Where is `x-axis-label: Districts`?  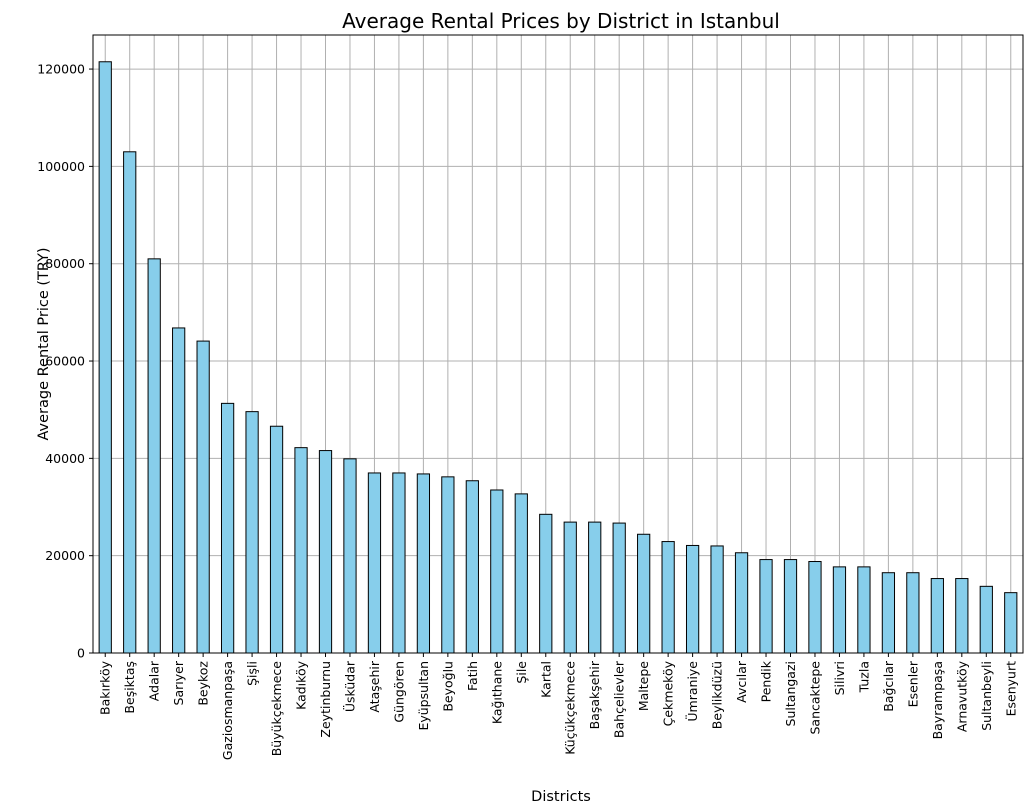 x-axis-label: Districts is located at coordinates (561, 797).